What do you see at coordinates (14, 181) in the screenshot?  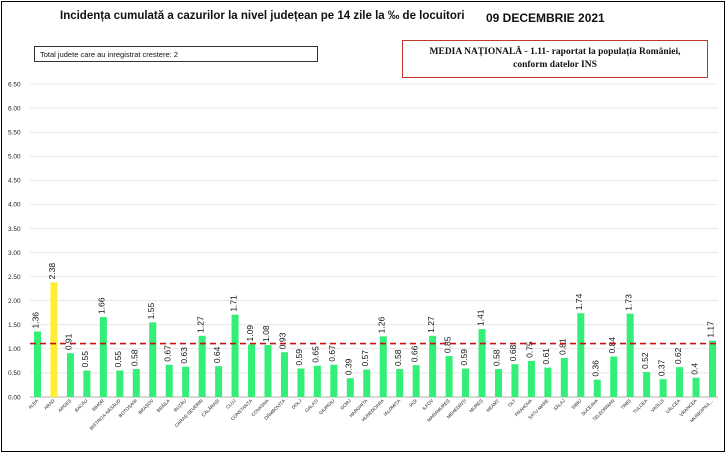 I see `y-tick-label: 4.50` at bounding box center [14, 181].